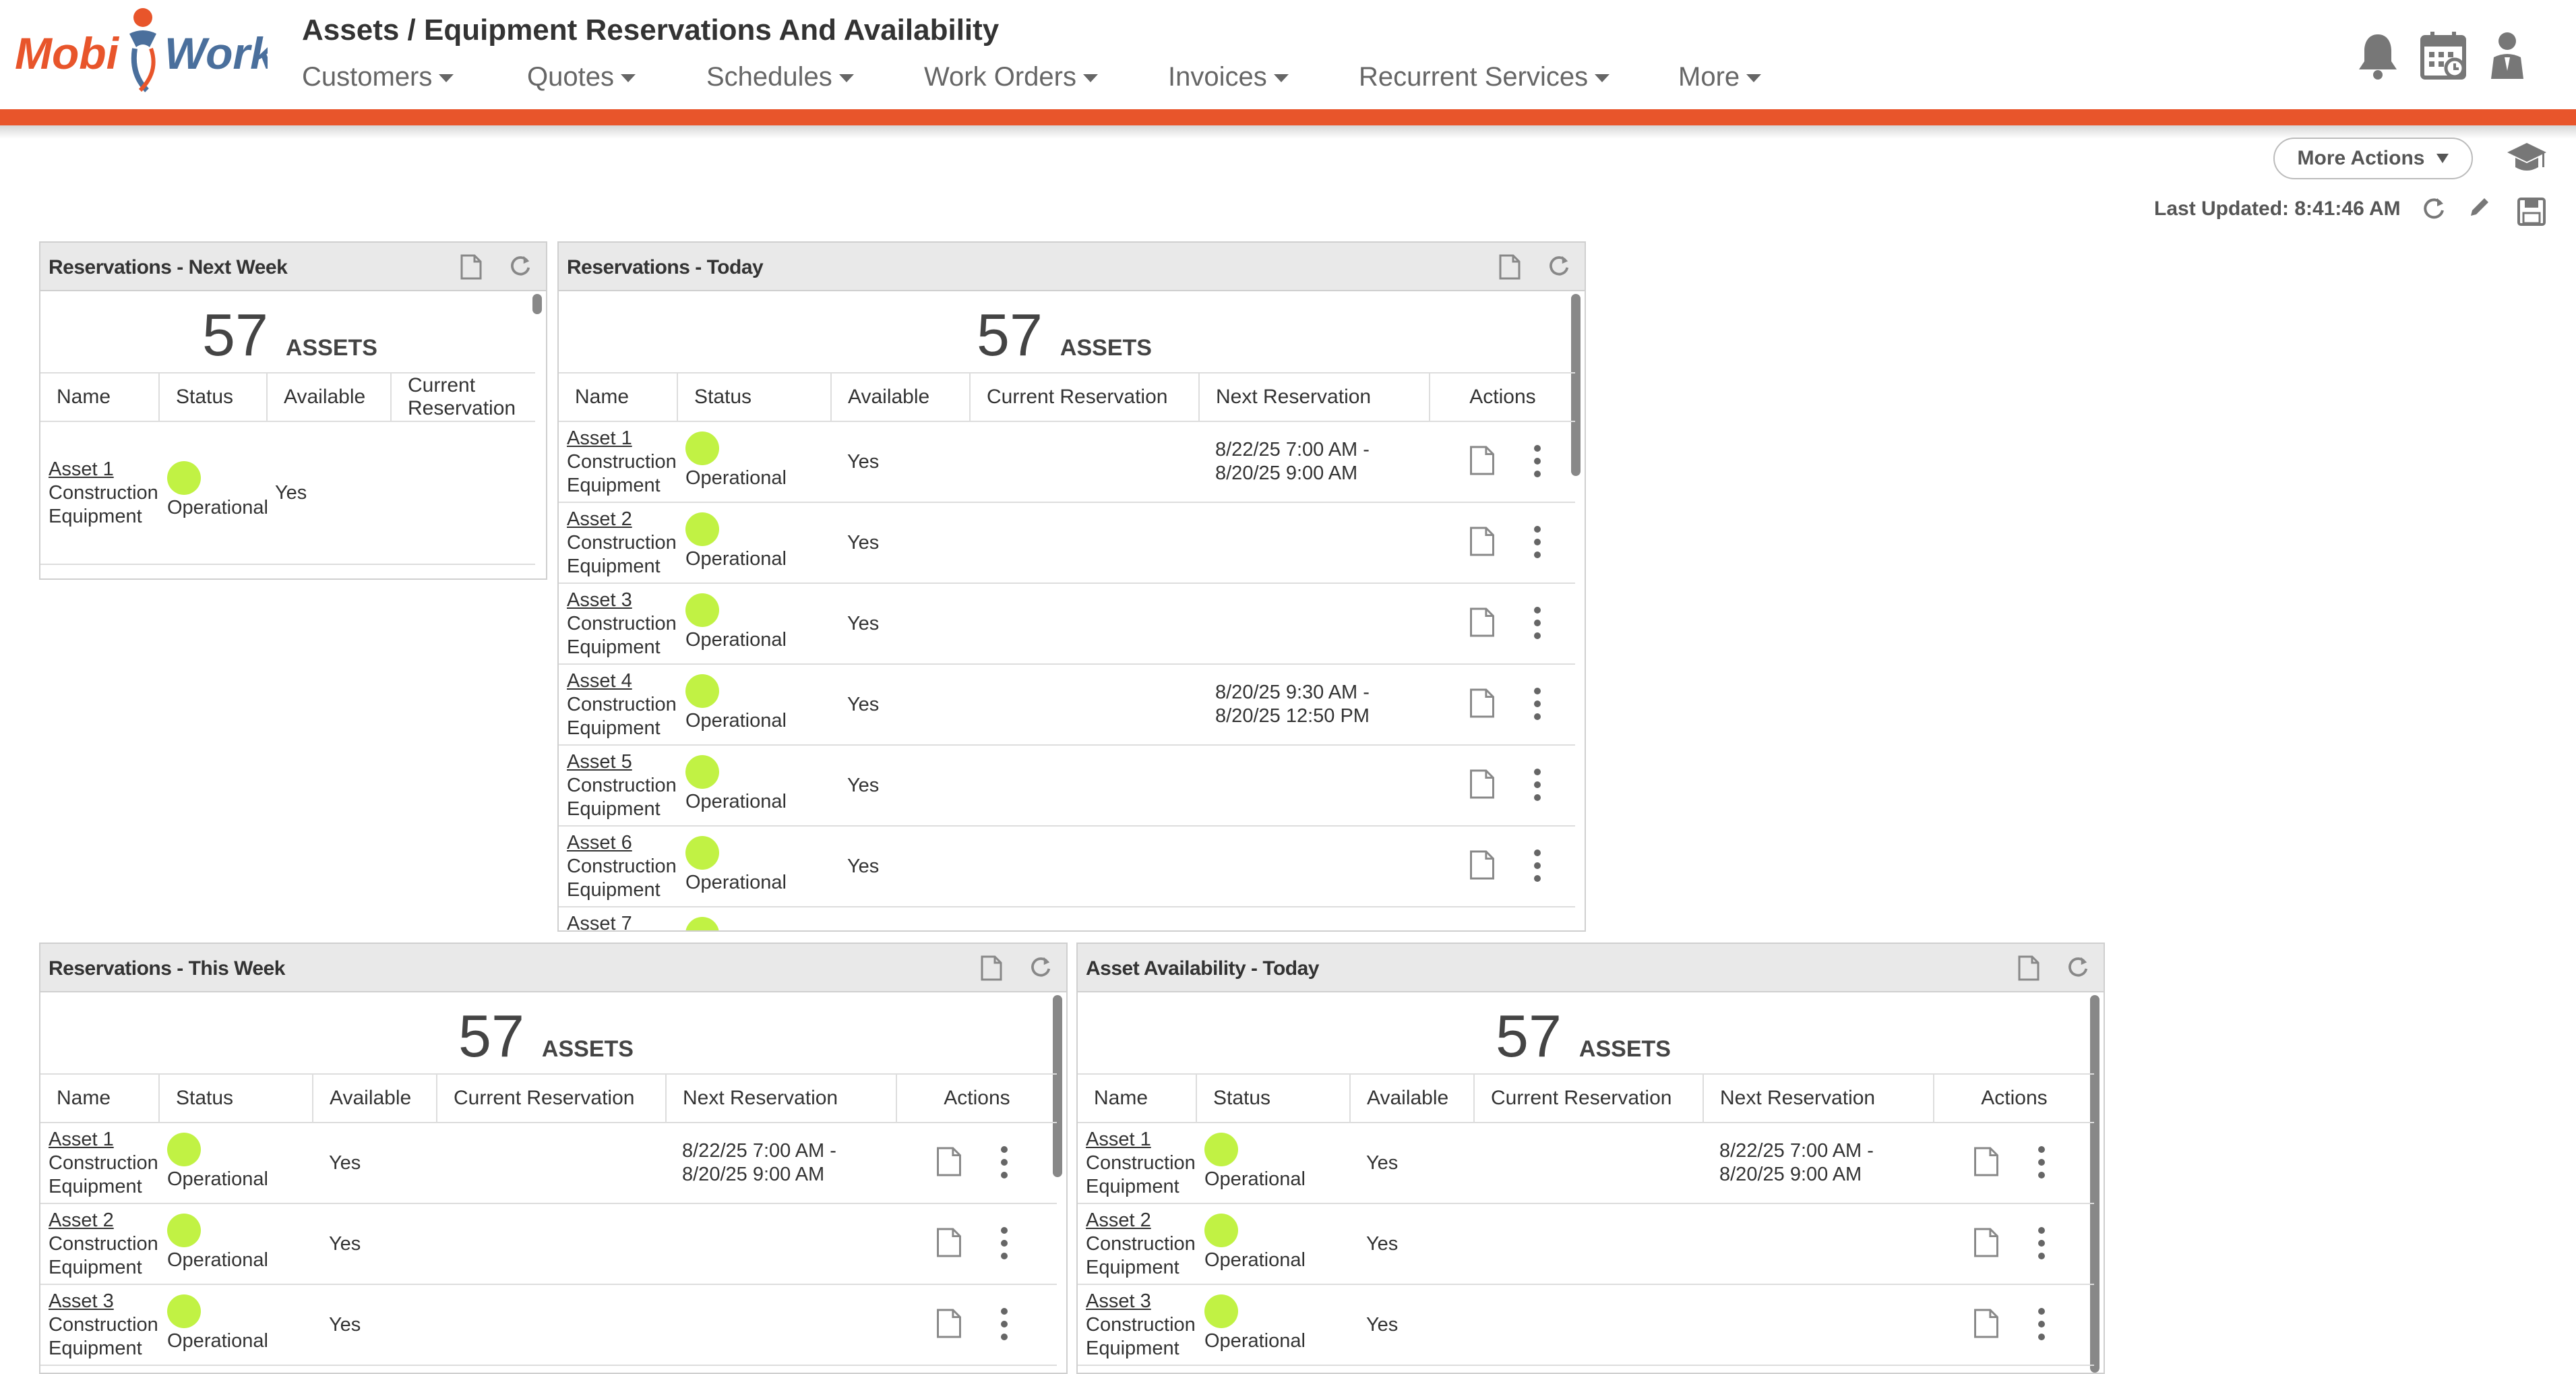 The image size is (2576, 1374). Describe the element at coordinates (2378, 55) in the screenshot. I see `bell-icon` at that location.